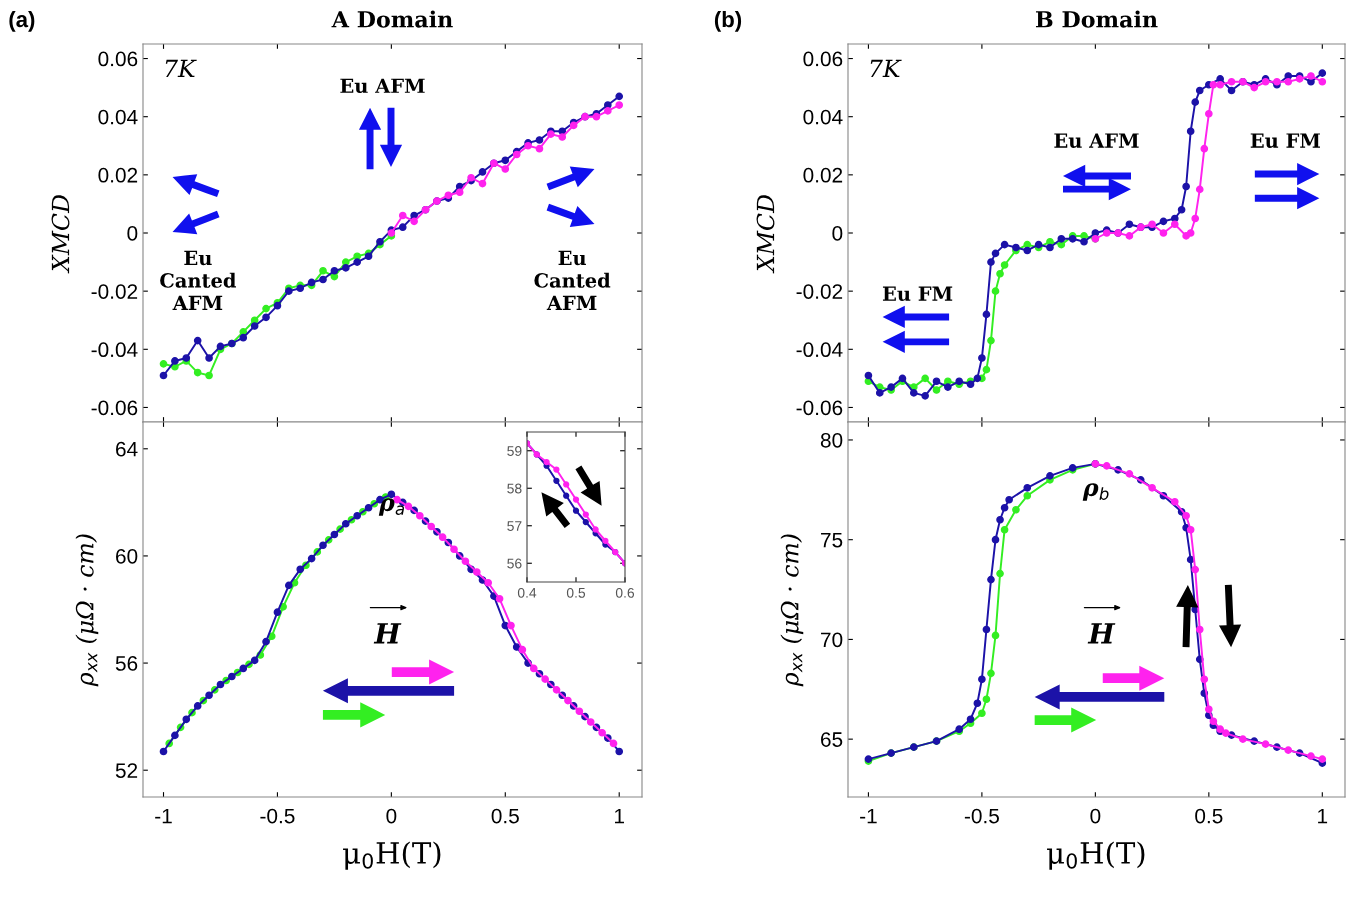 The width and height of the screenshot is (1365, 900). Describe the element at coordinates (391, 507) in the screenshot. I see `annotation: ρ$_{a}$` at that location.